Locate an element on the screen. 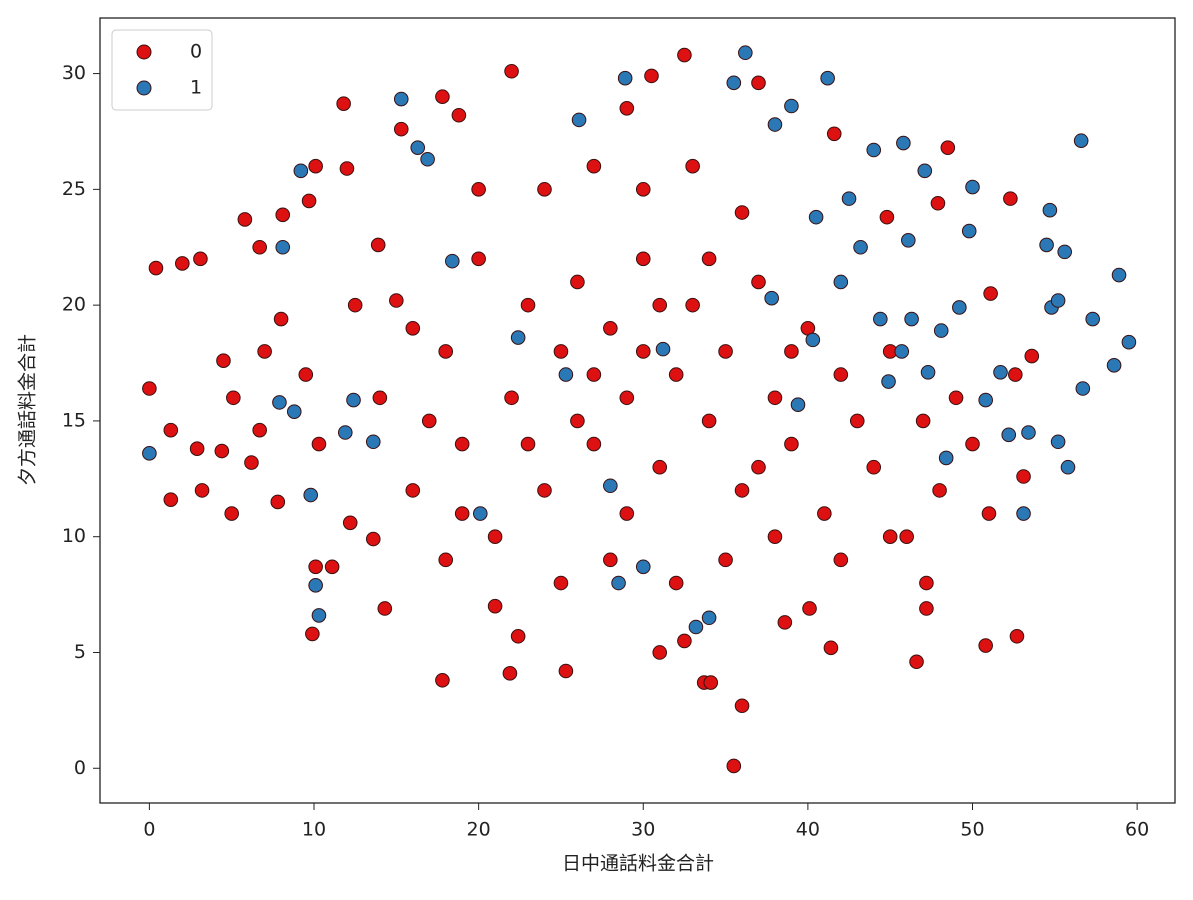  legend-marker is located at coordinates (144, 52).